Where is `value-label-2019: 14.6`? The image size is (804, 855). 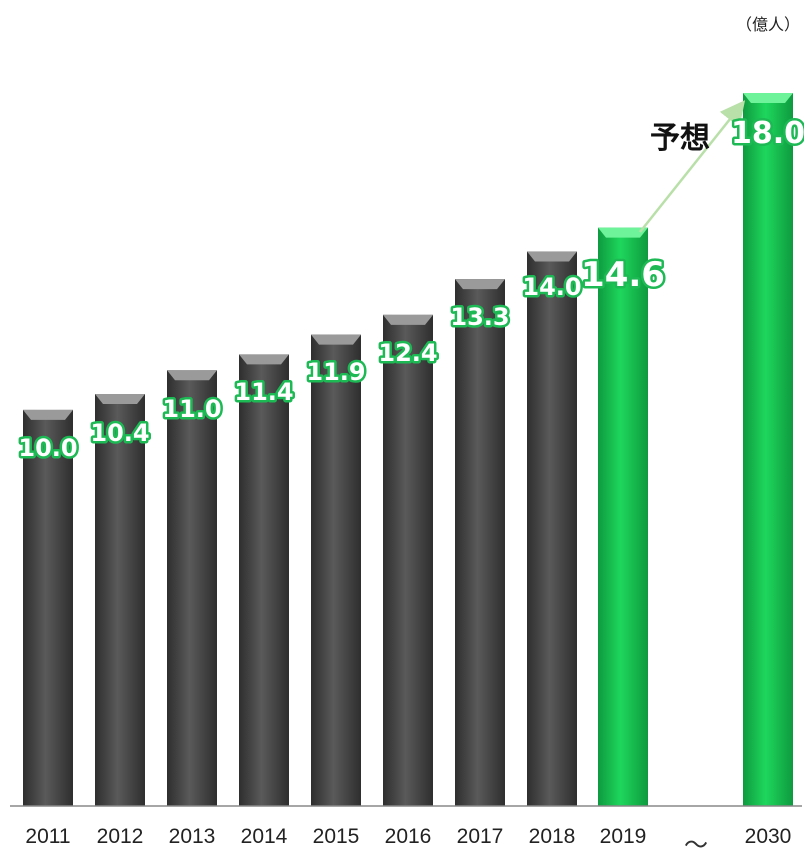
value-label-2019: 14.6 is located at coordinates (623, 275).